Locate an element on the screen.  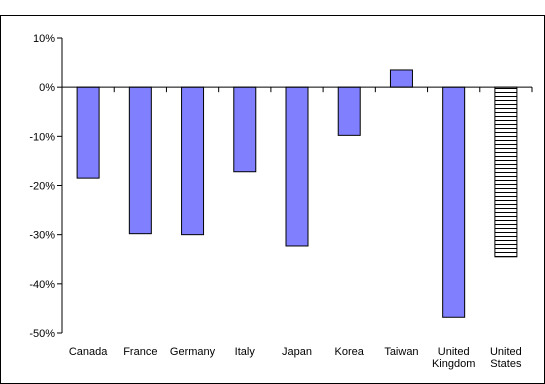
x-tick-label: Taiwan is located at coordinates (401, 352).